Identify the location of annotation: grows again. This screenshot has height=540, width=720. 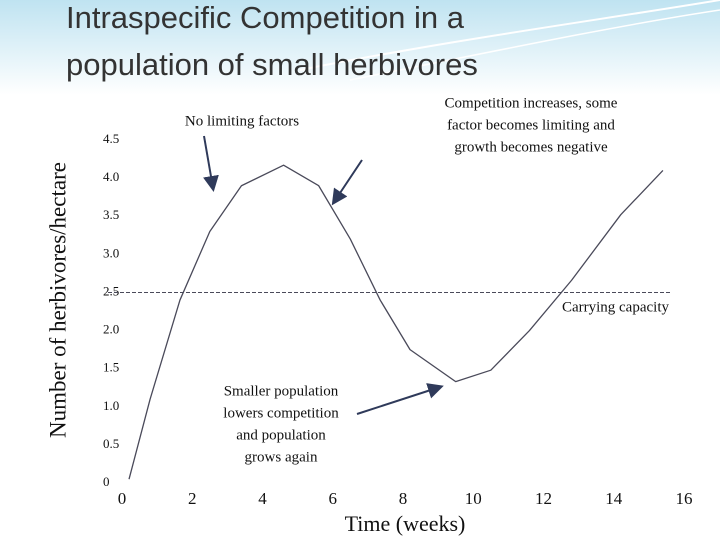
(281, 457).